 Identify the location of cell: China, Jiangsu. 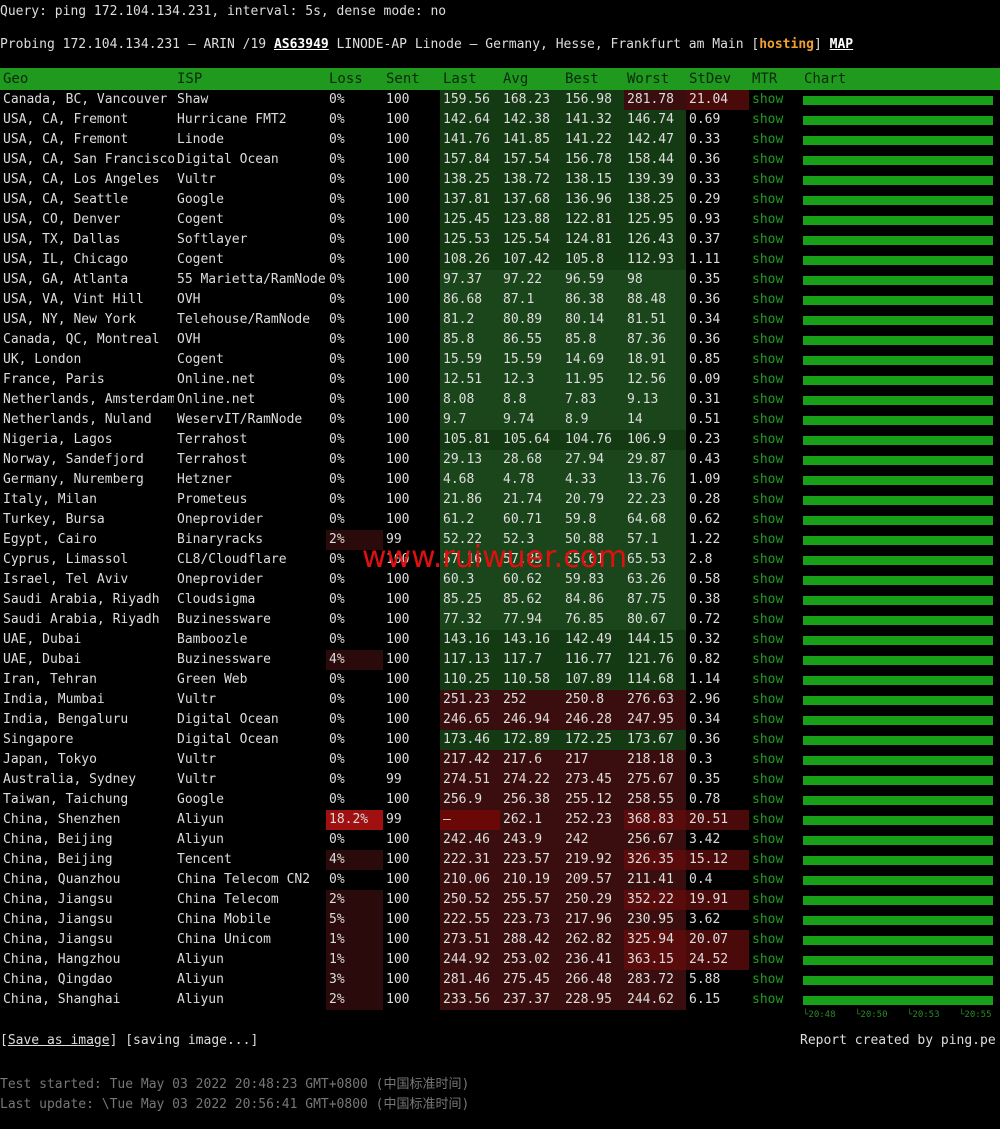
(58, 899).